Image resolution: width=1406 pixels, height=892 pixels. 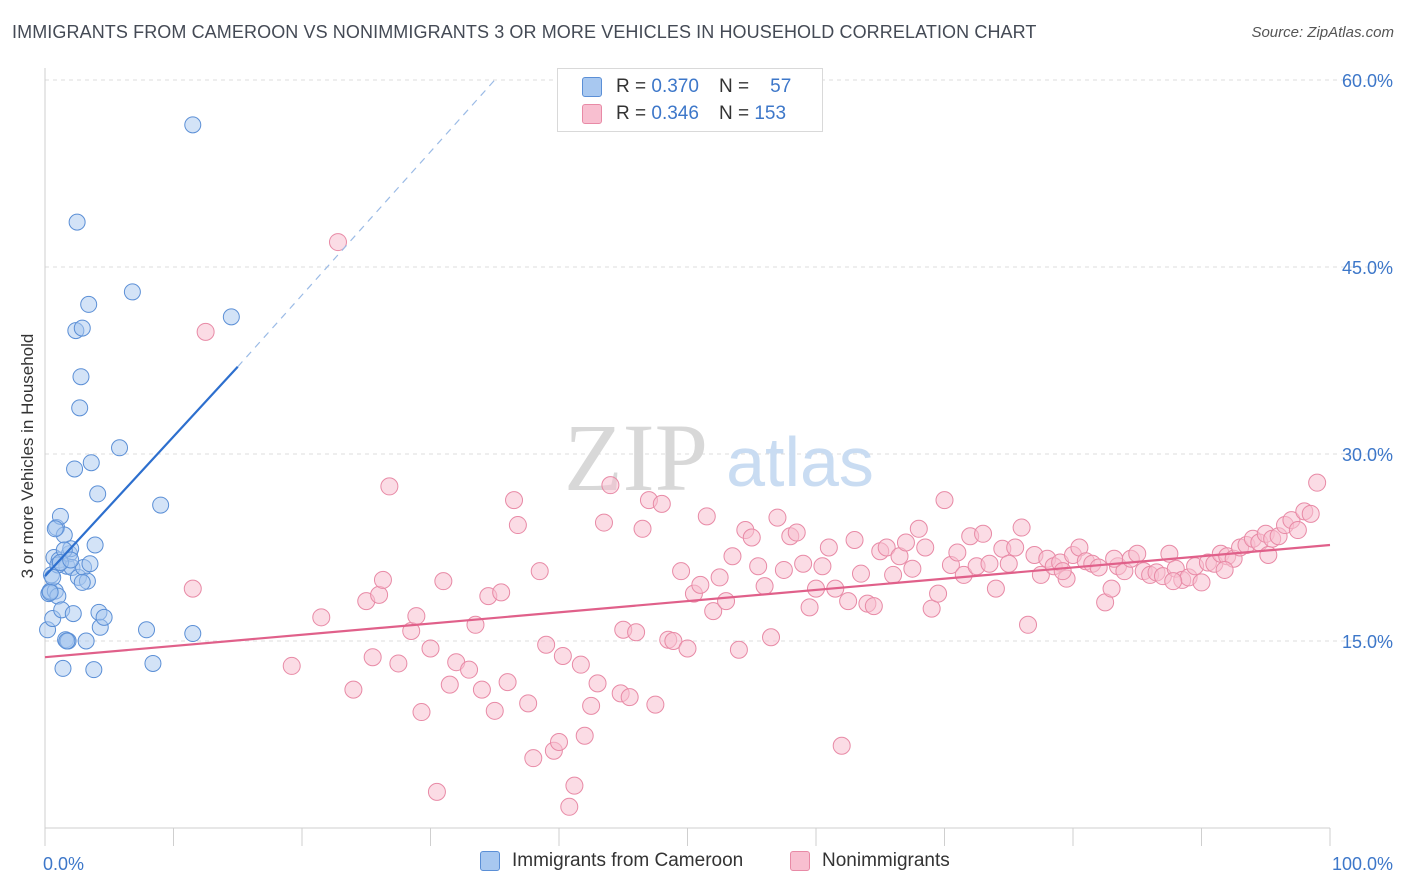 What do you see at coordinates (770, 113) in the screenshot?
I see `legend-n-value: 153` at bounding box center [770, 113].